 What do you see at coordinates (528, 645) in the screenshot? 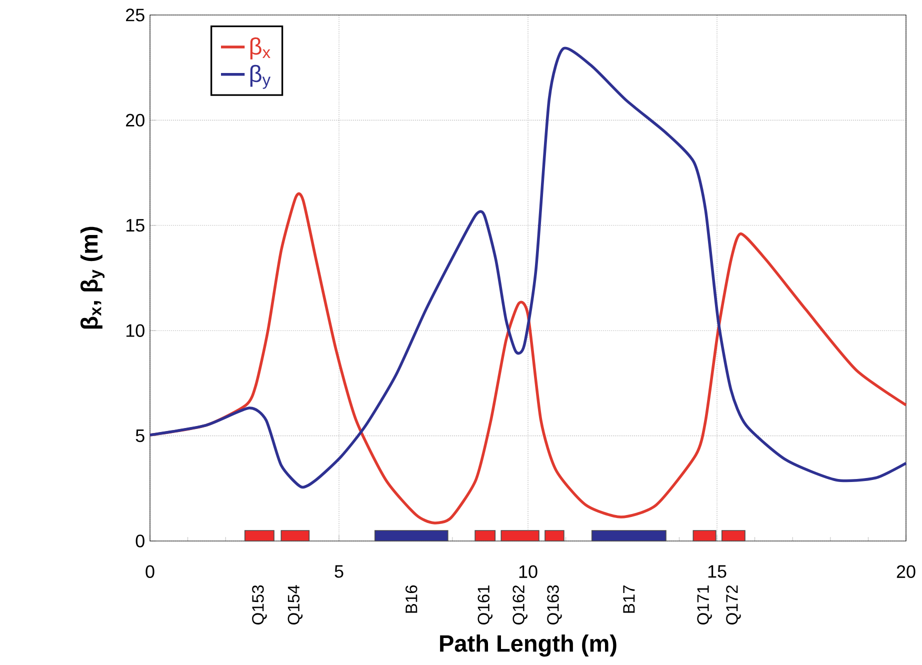
I see `x-axis-title: Path Length (m)` at bounding box center [528, 645].